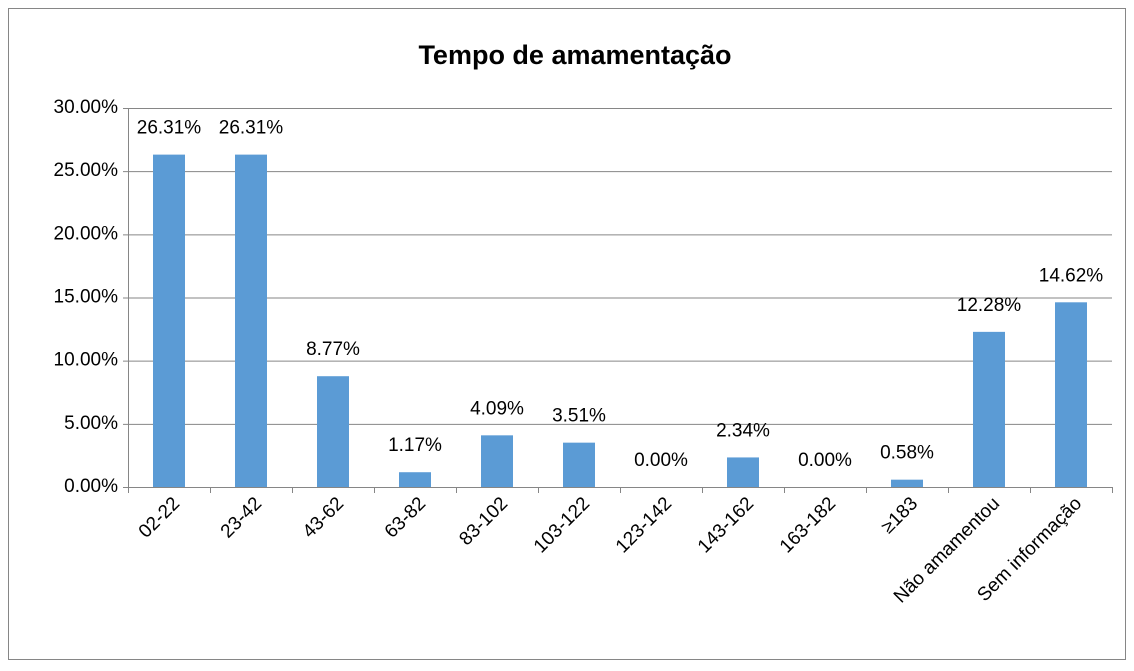 The height and width of the screenshot is (671, 1134). What do you see at coordinates (574, 55) in the screenshot?
I see `chart-title: Tempo de amamentação` at bounding box center [574, 55].